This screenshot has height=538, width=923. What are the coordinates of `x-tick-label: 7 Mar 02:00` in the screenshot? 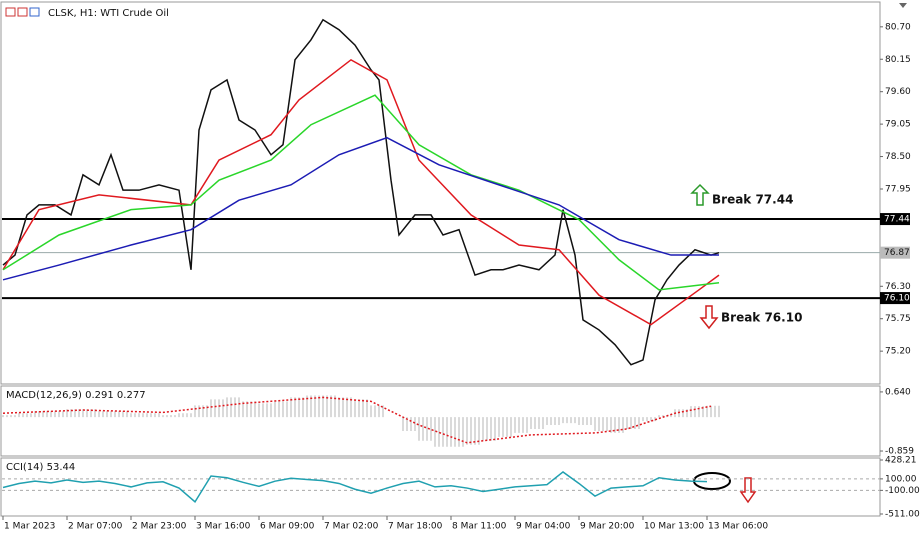 It's located at (351, 527).